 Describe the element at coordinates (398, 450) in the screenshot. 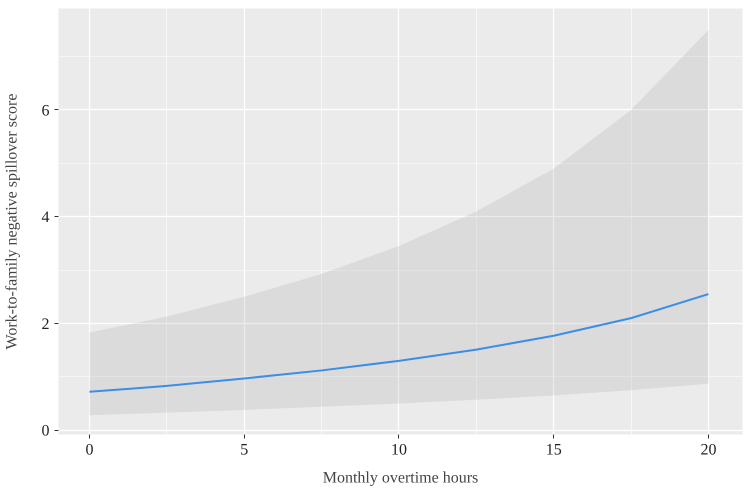

I see `x-tick-label: 10` at that location.